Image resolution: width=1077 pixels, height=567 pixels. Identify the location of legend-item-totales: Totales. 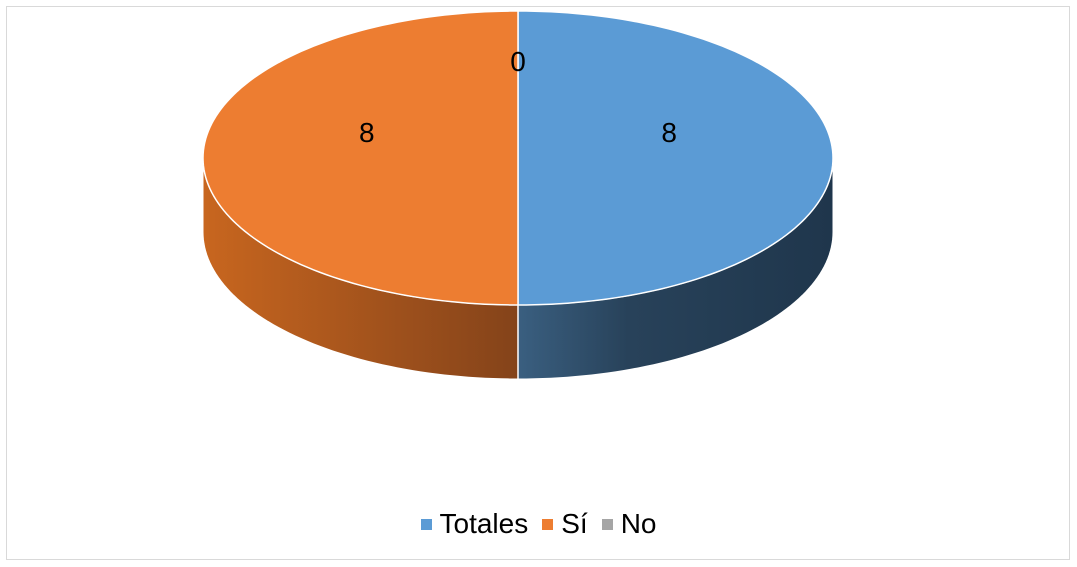
(474, 524).